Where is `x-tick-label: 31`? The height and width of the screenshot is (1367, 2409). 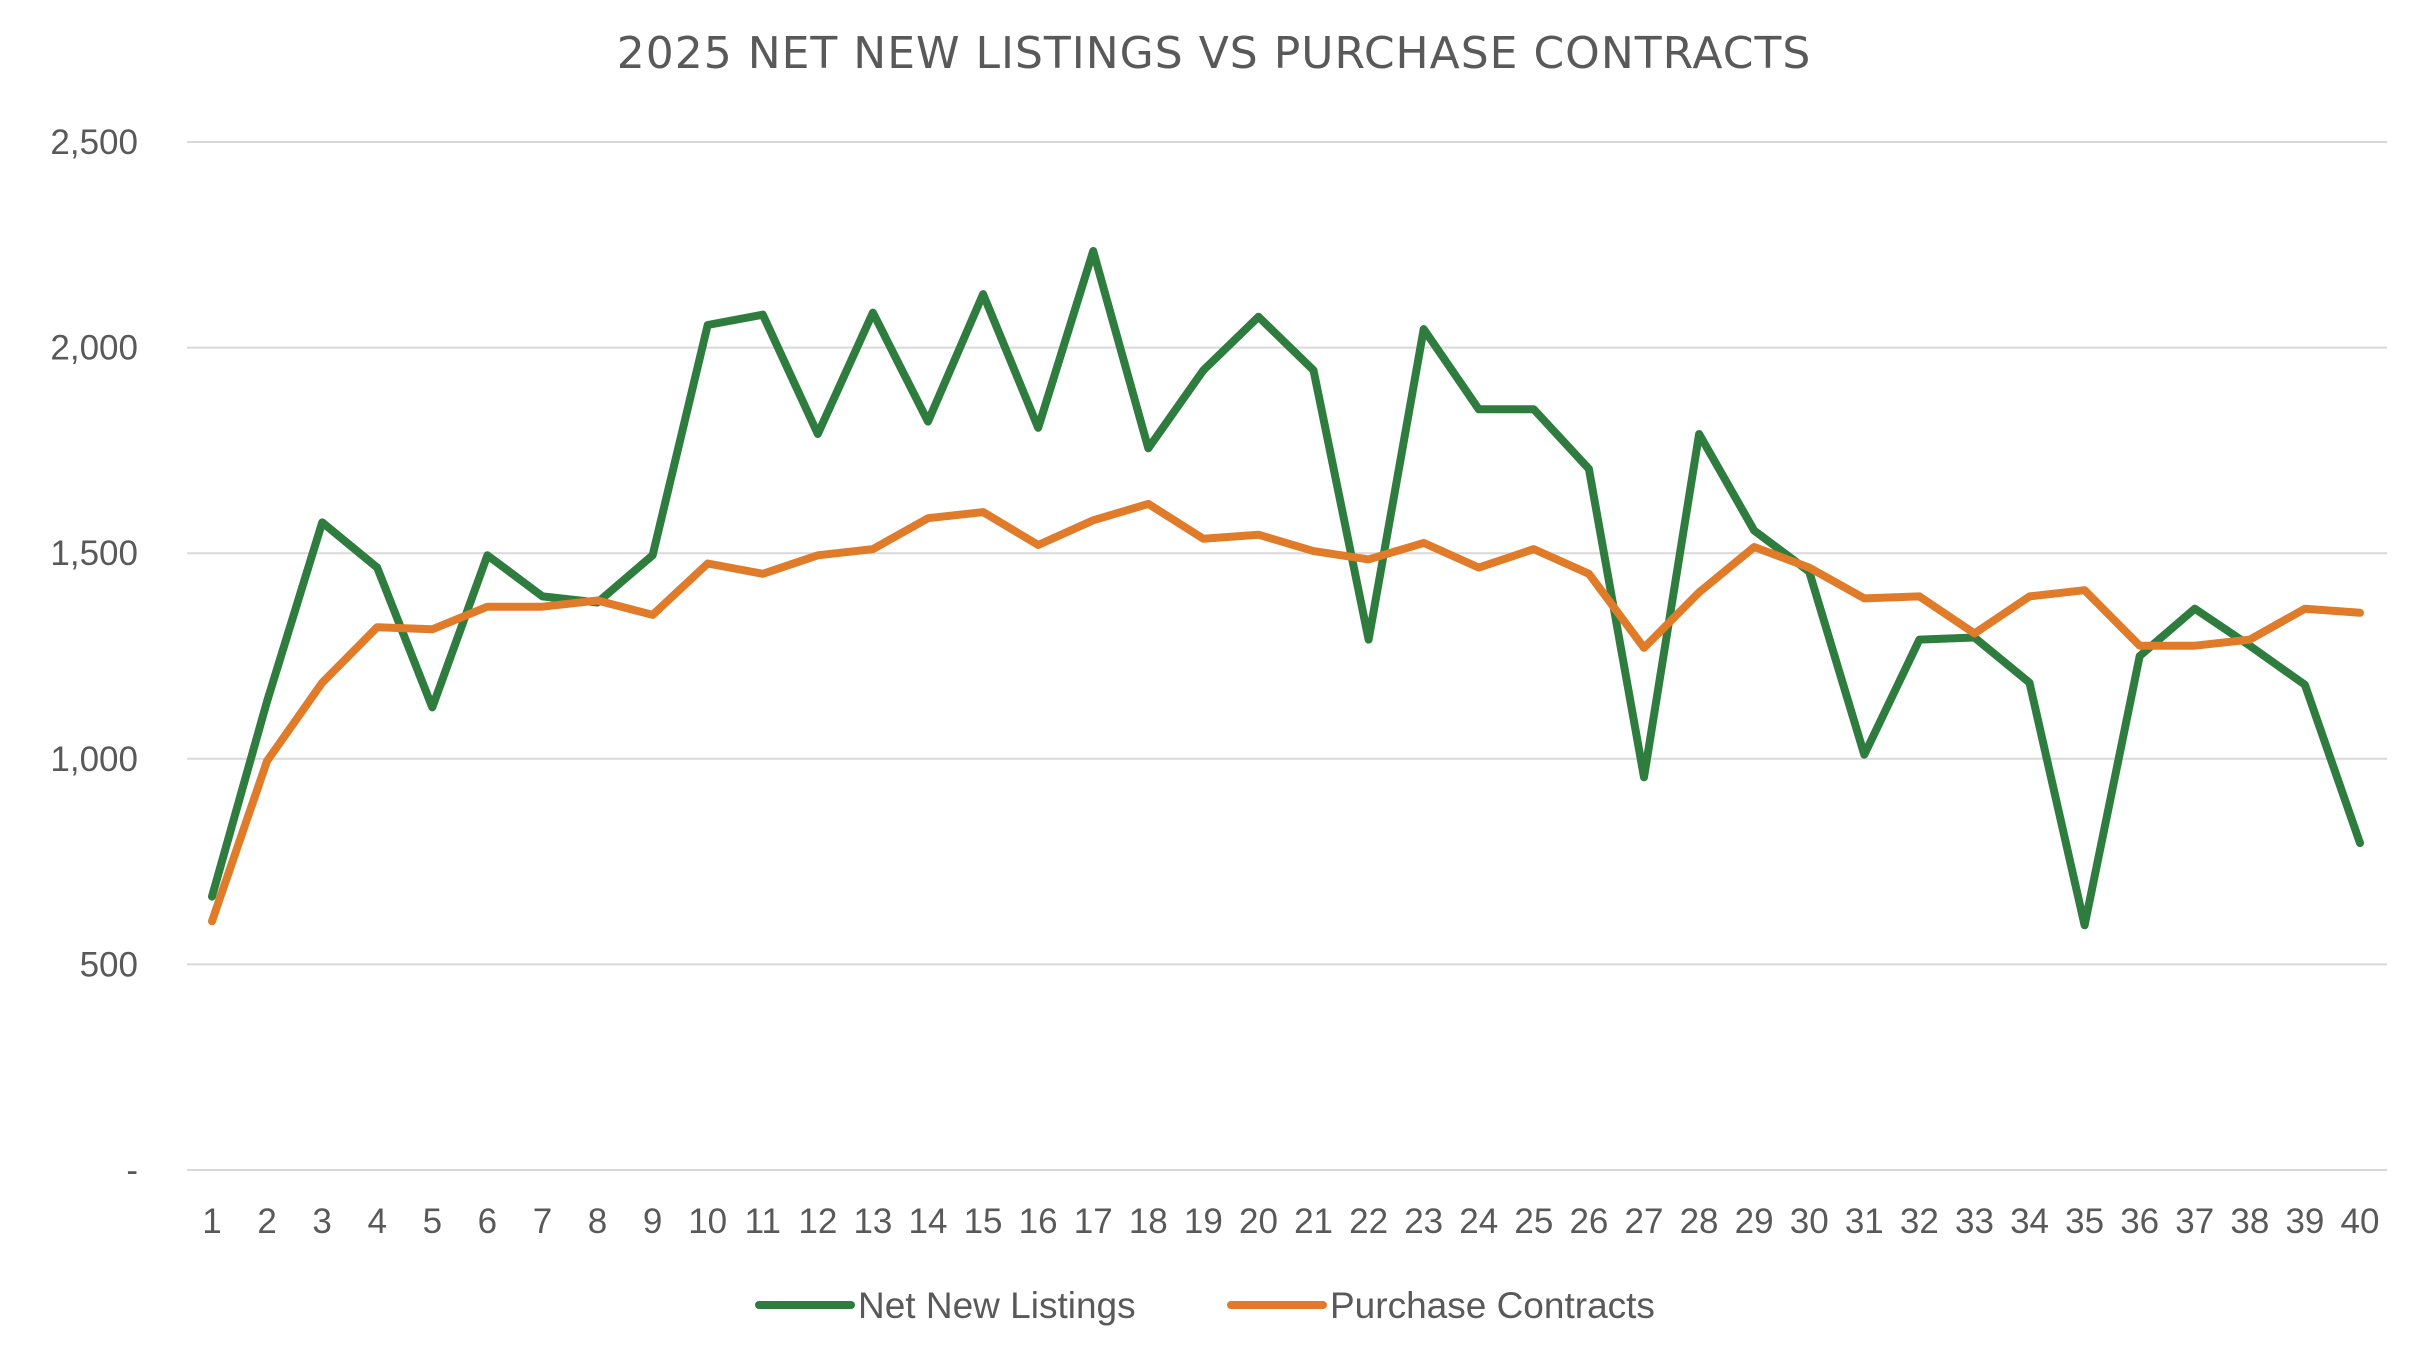 x-tick-label: 31 is located at coordinates (1864, 1221).